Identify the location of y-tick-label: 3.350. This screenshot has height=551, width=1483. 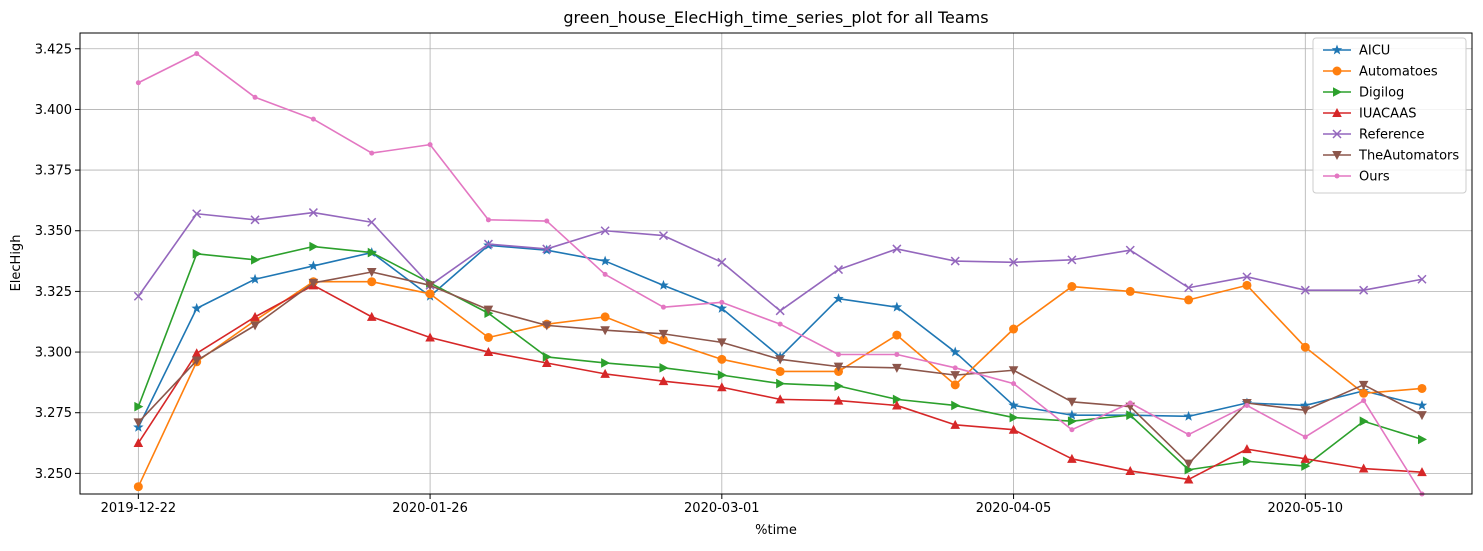
(53, 231).